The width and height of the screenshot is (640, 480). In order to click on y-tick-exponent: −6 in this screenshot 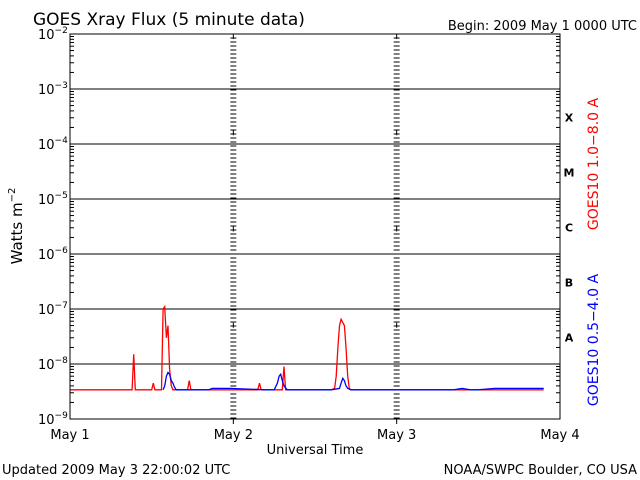, I will do `click(62, 251)`.